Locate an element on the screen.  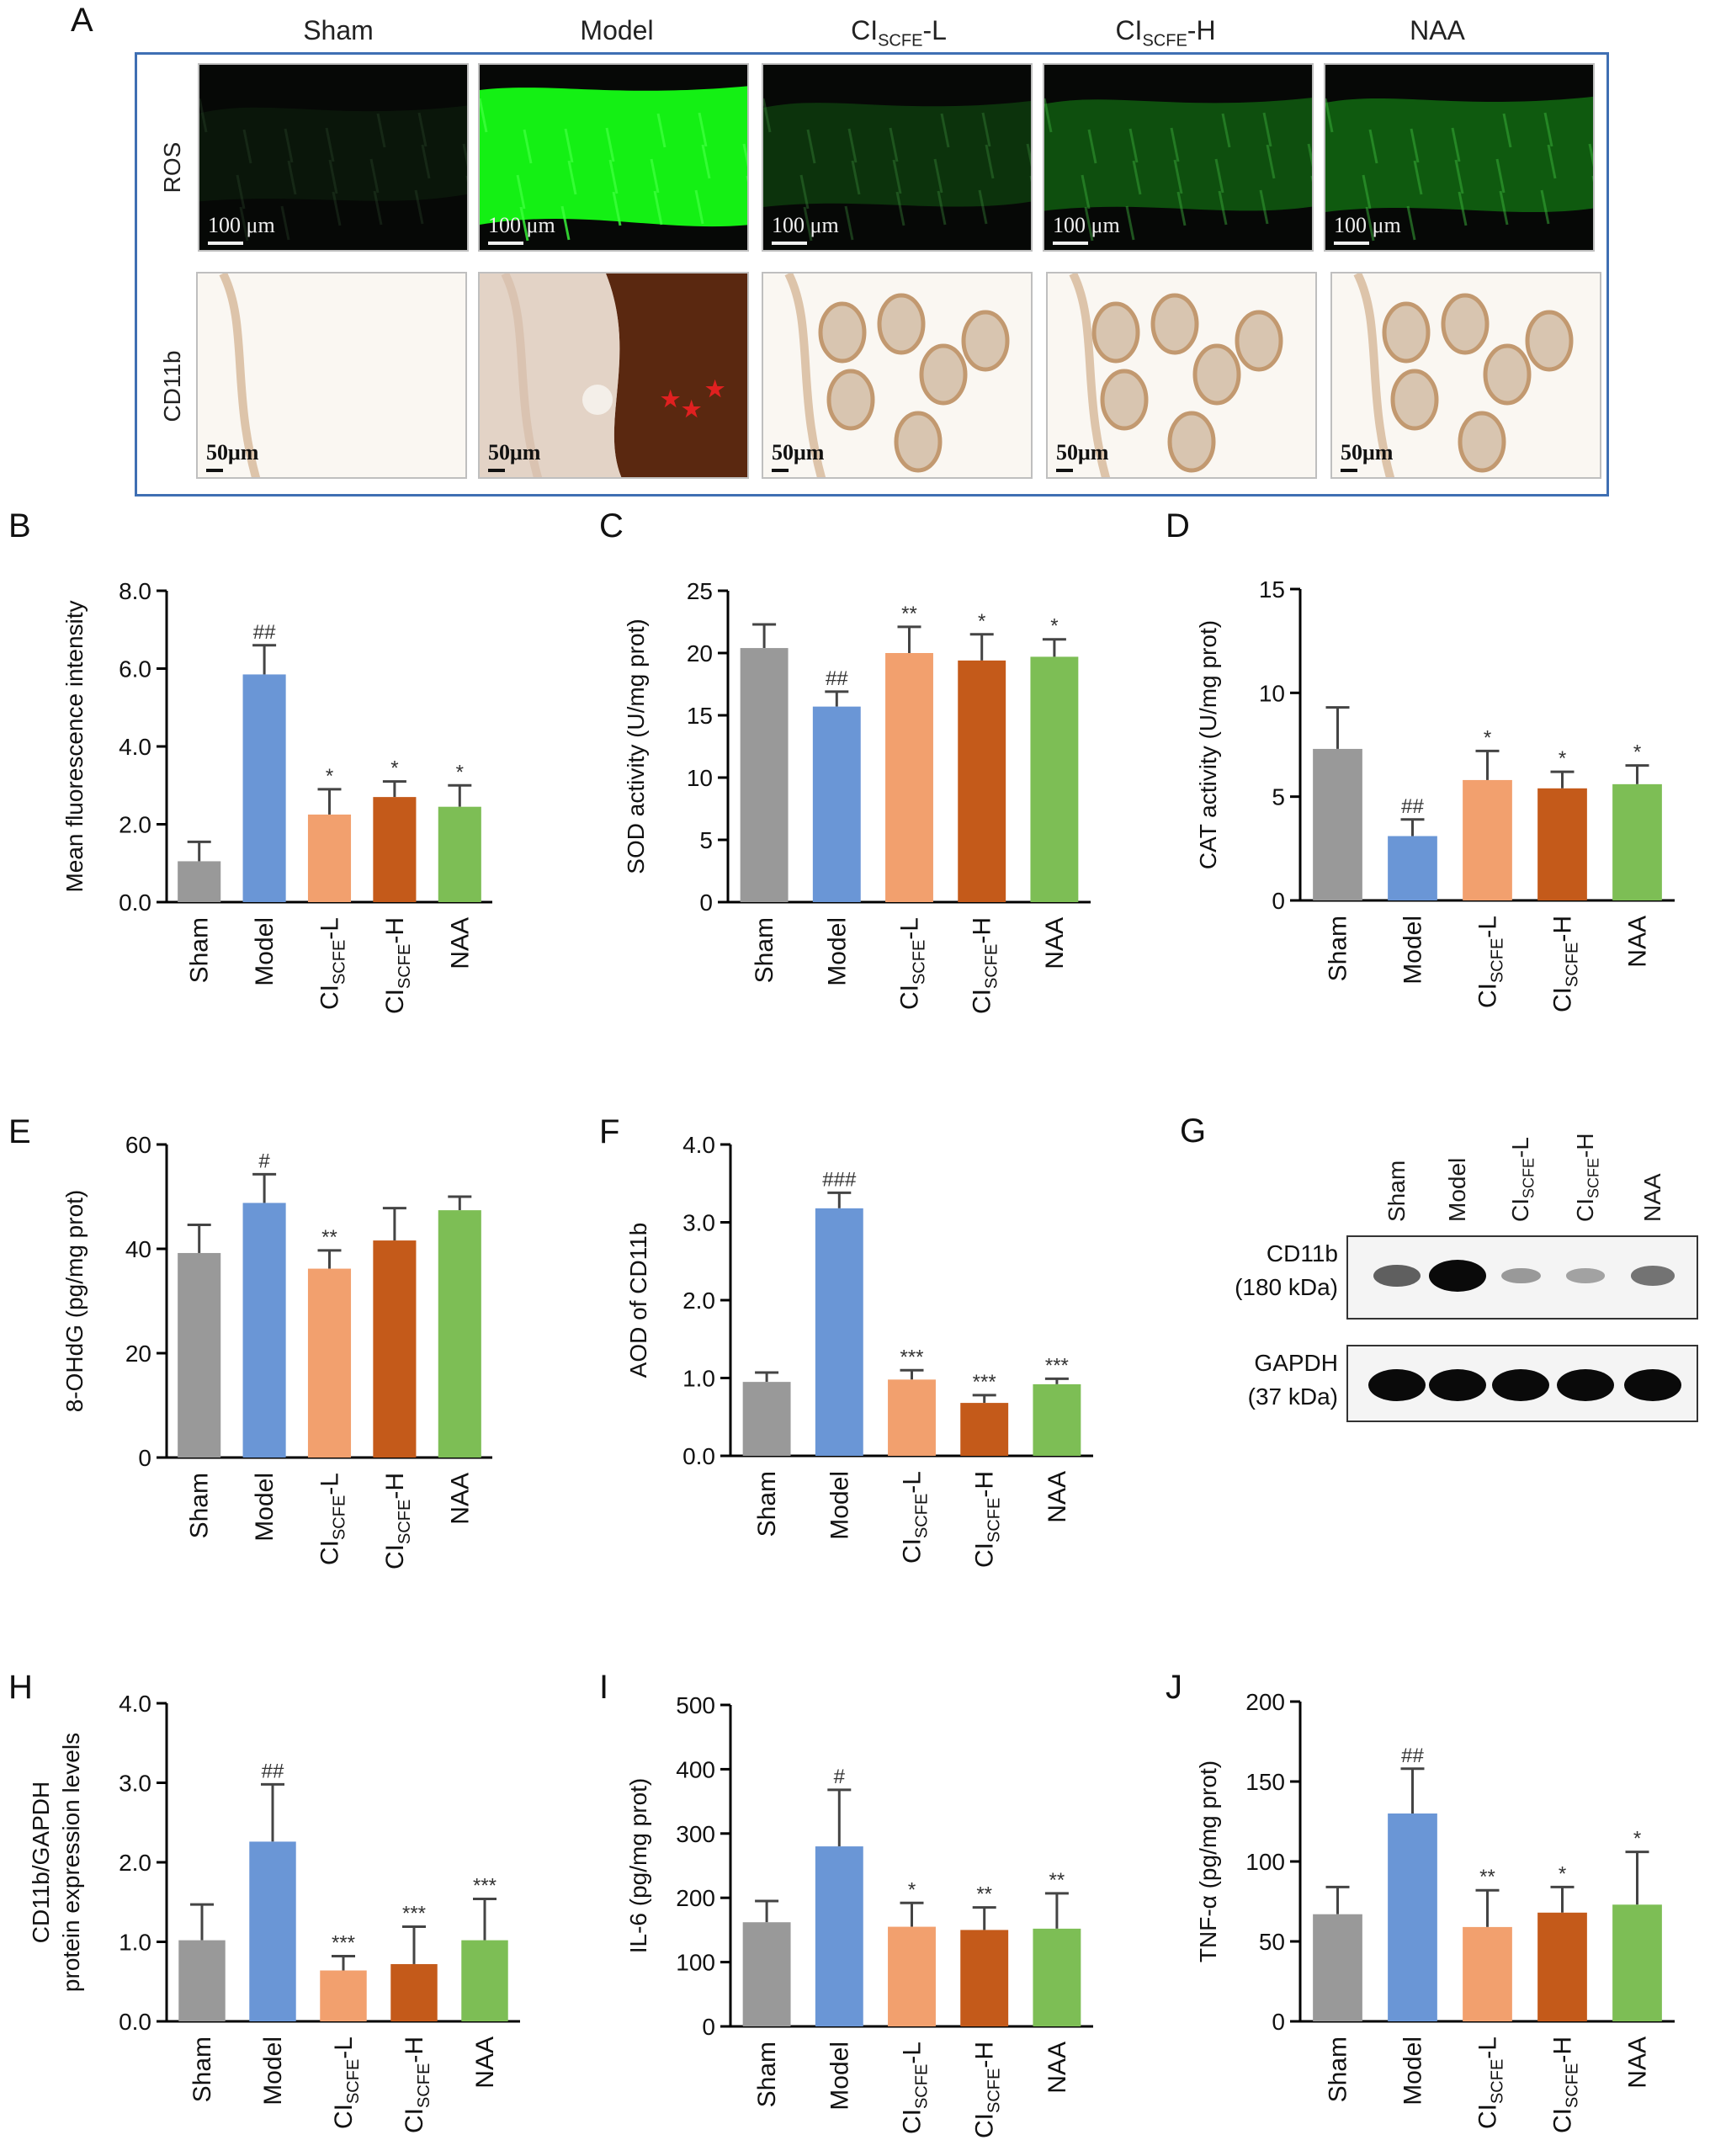
y-tick-label: 400 is located at coordinates (695, 1769).